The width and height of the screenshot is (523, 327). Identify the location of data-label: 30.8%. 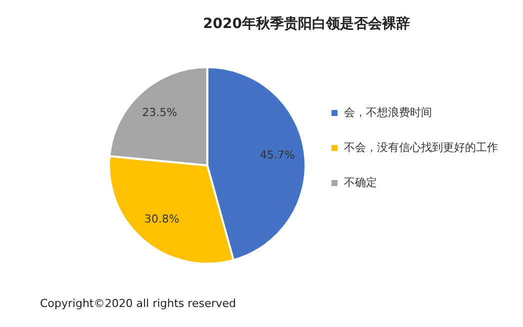
(162, 219).